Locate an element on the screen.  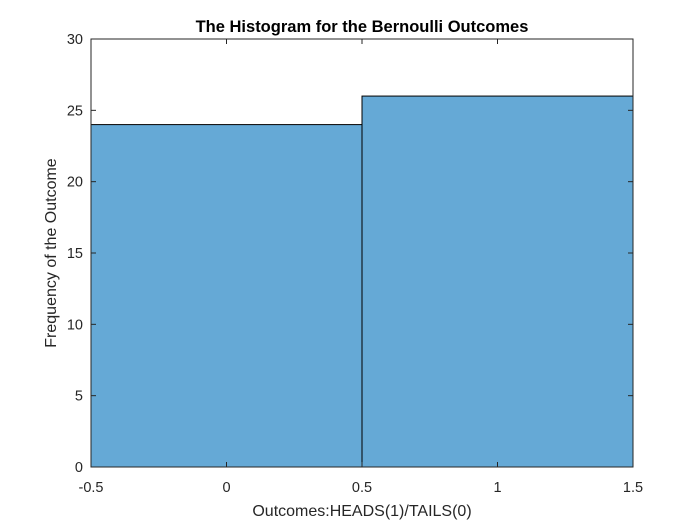
x-tick-label: 1.5 is located at coordinates (633, 488).